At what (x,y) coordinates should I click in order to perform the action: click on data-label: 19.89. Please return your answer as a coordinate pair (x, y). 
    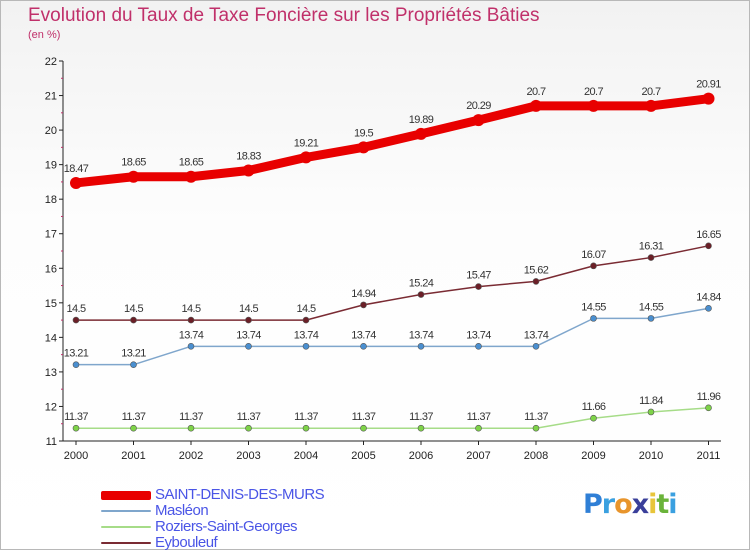
    Looking at the image, I should click on (421, 120).